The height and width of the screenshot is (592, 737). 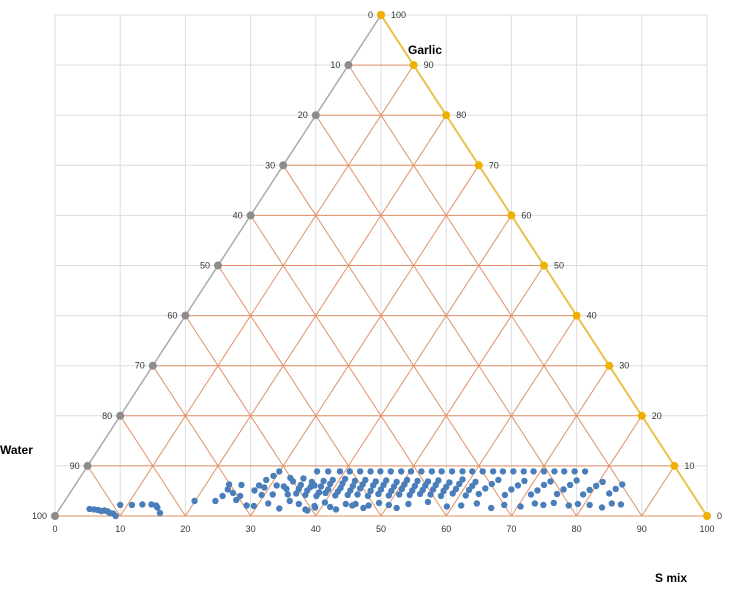 What do you see at coordinates (719, 516) in the screenshot?
I see `right-tick-label: 0` at bounding box center [719, 516].